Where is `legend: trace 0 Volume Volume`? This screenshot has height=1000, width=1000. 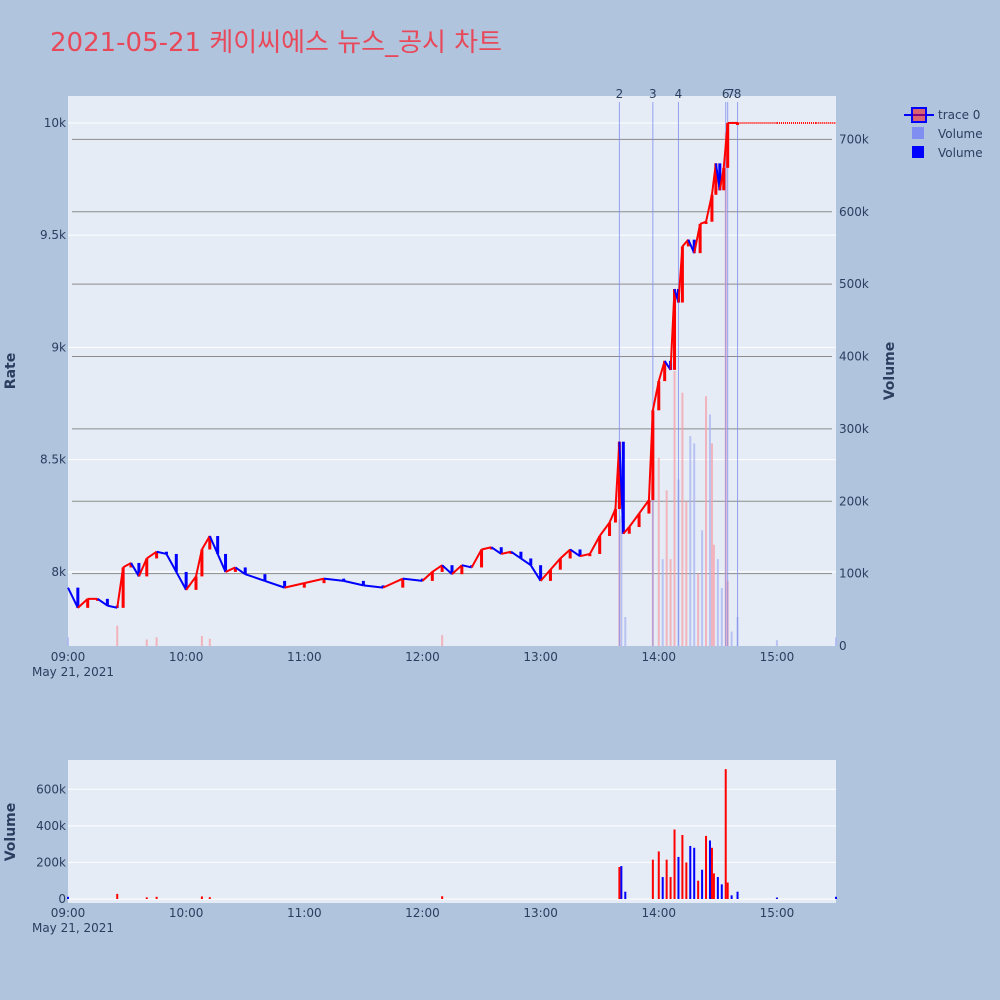
legend: trace 0 Volume Volume is located at coordinates (943, 133).